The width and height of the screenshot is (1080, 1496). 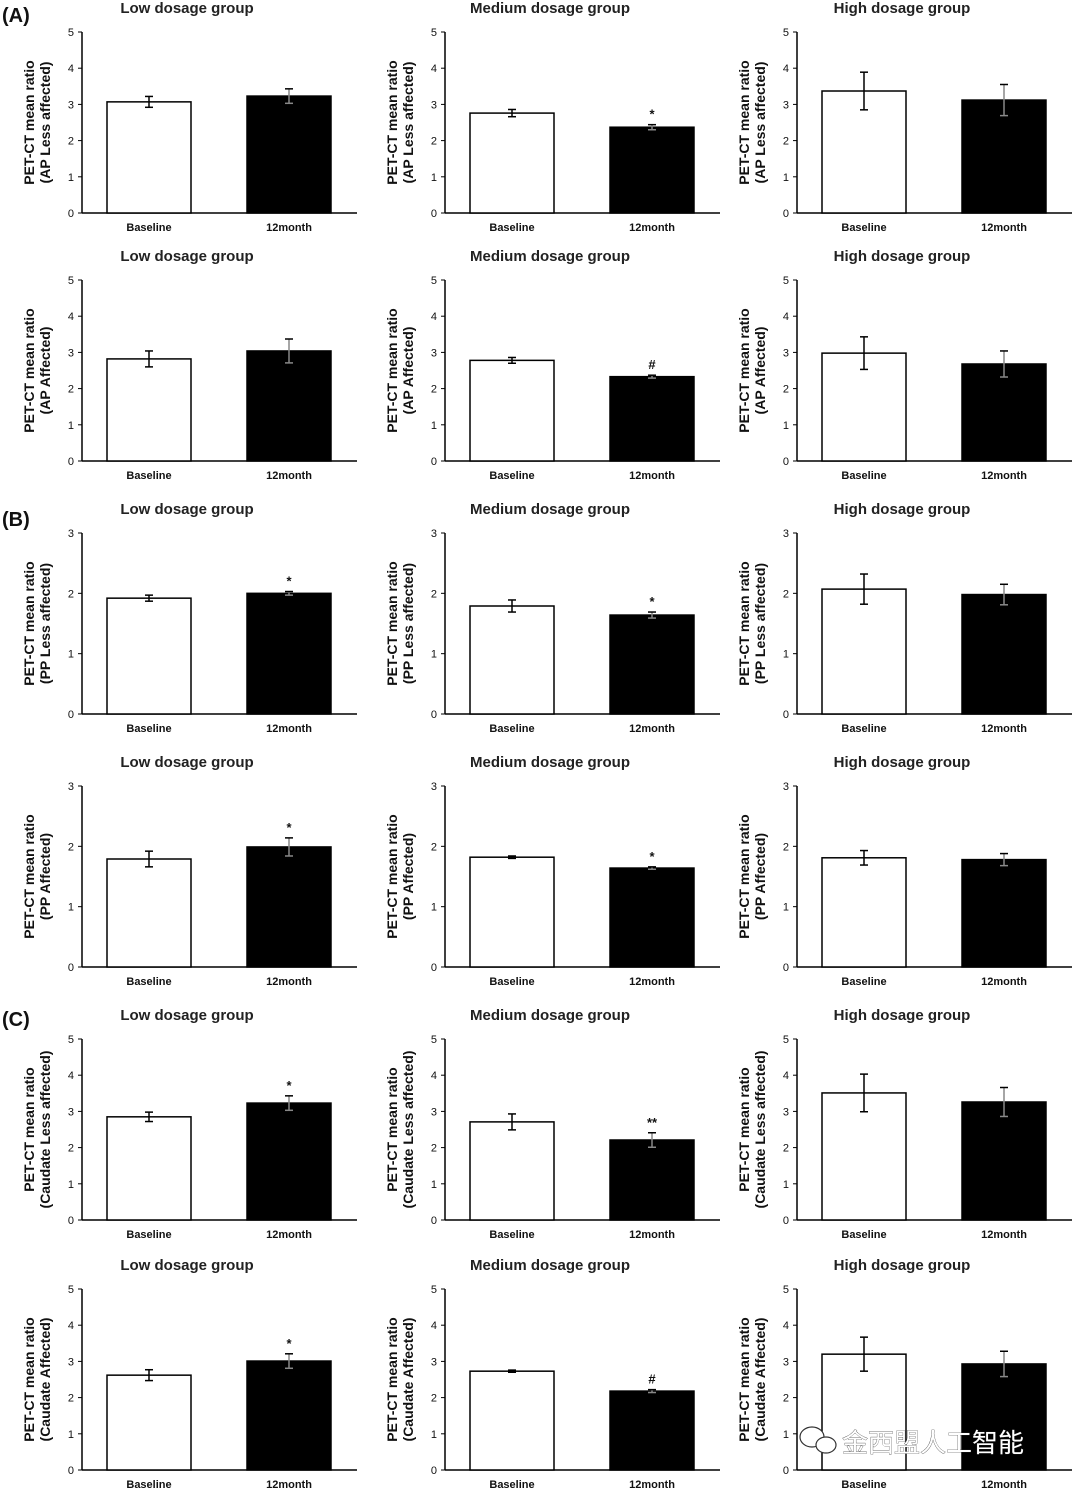 I want to click on y-axis-label: (Caudate Affected), so click(x=45, y=1380).